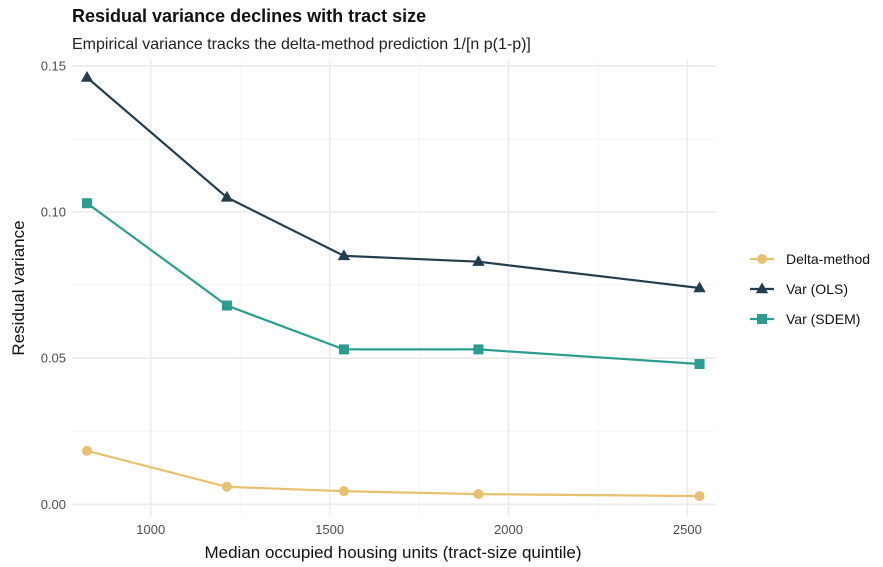 This screenshot has width=883, height=567. I want to click on y-tick-label: 0.15, so click(53, 65).